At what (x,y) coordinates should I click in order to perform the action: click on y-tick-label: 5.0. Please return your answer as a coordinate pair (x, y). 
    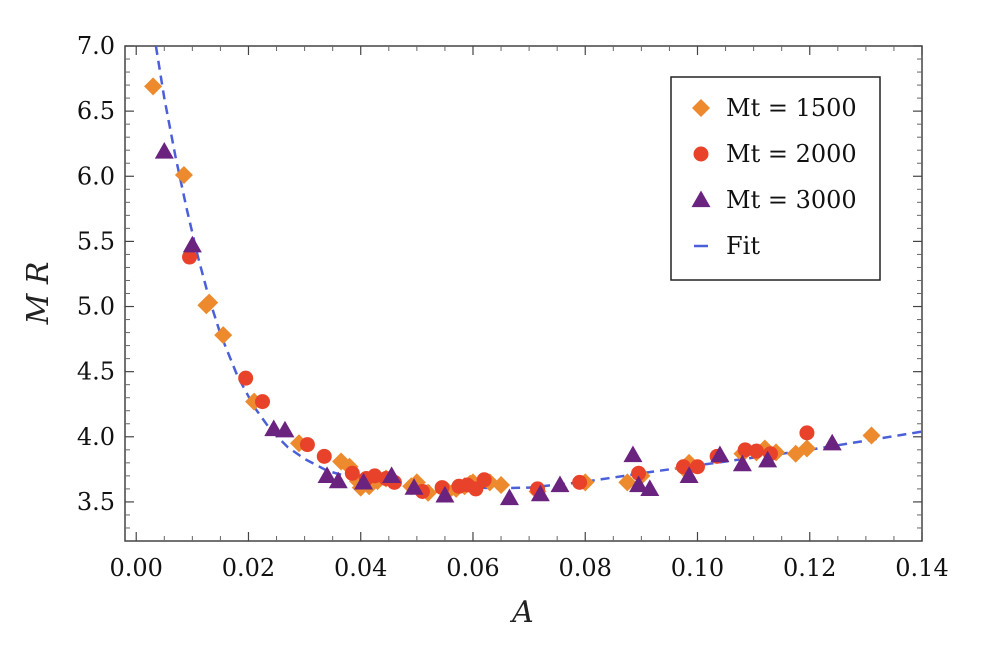
    Looking at the image, I should click on (96, 307).